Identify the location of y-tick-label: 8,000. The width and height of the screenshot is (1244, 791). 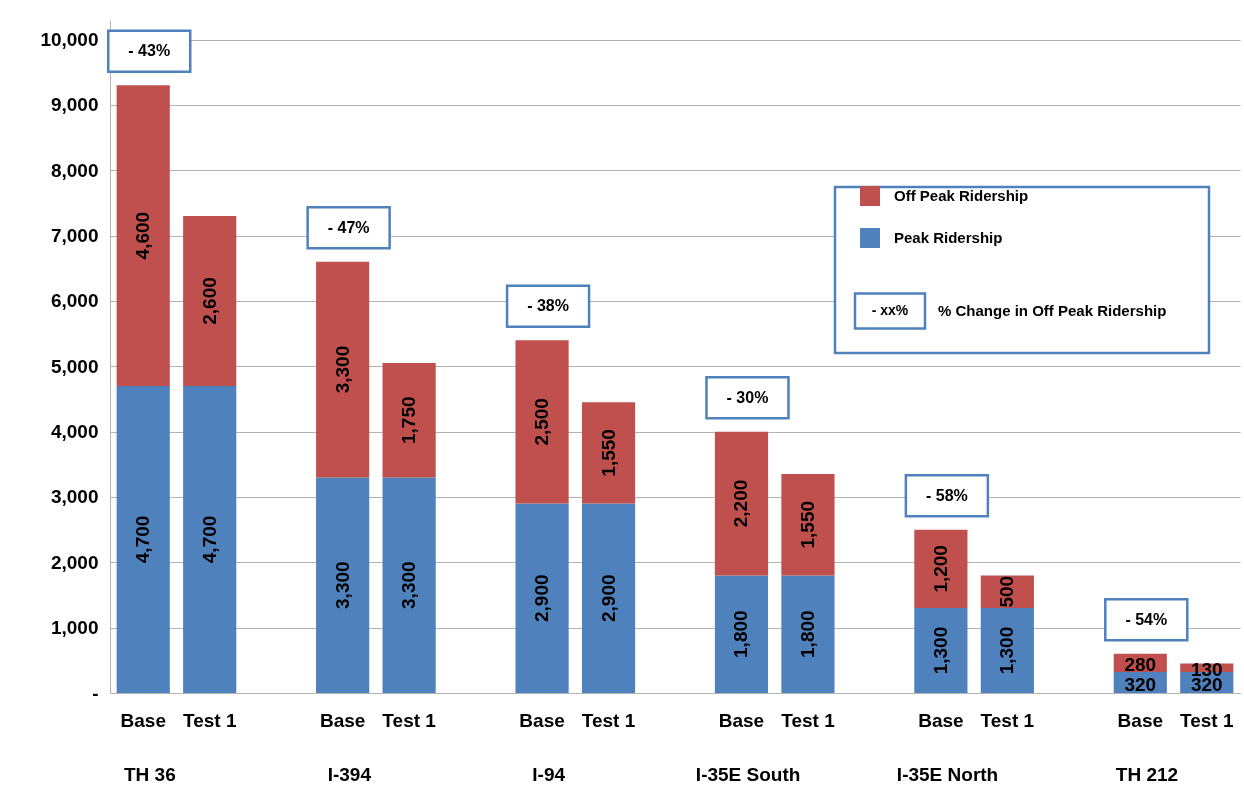
(74, 170).